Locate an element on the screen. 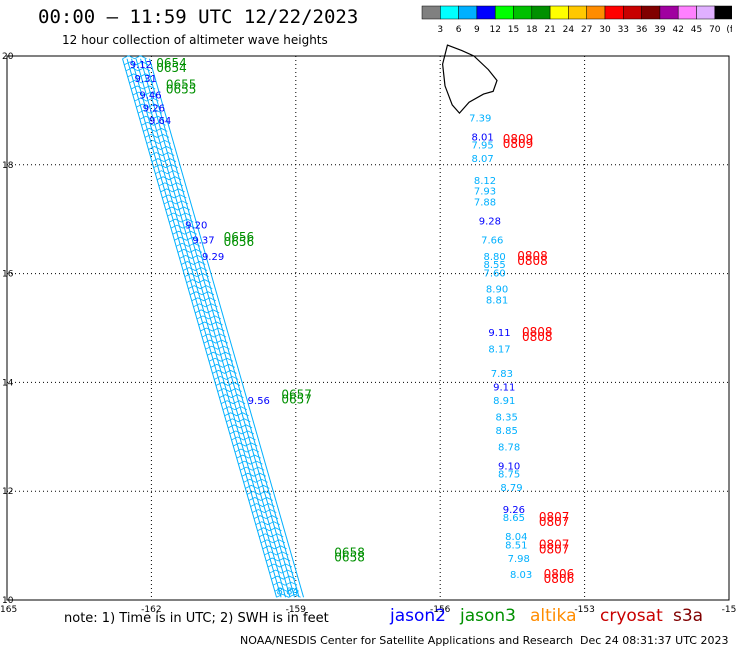 The width and height of the screenshot is (740, 650). coastline-big-island is located at coordinates (469, 79).